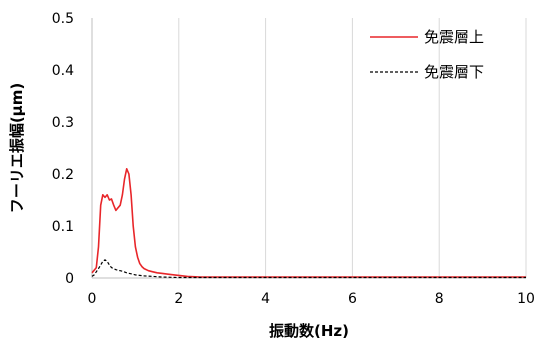 This screenshot has width=537, height=347. What do you see at coordinates (309, 331) in the screenshot?
I see `x-axis-title: 振動数(Hz)` at bounding box center [309, 331].